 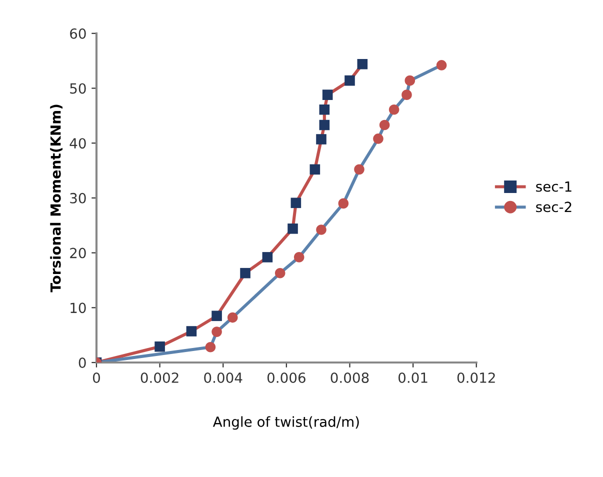 What do you see at coordinates (78, 308) in the screenshot?
I see `y-tick-label: 10` at bounding box center [78, 308].